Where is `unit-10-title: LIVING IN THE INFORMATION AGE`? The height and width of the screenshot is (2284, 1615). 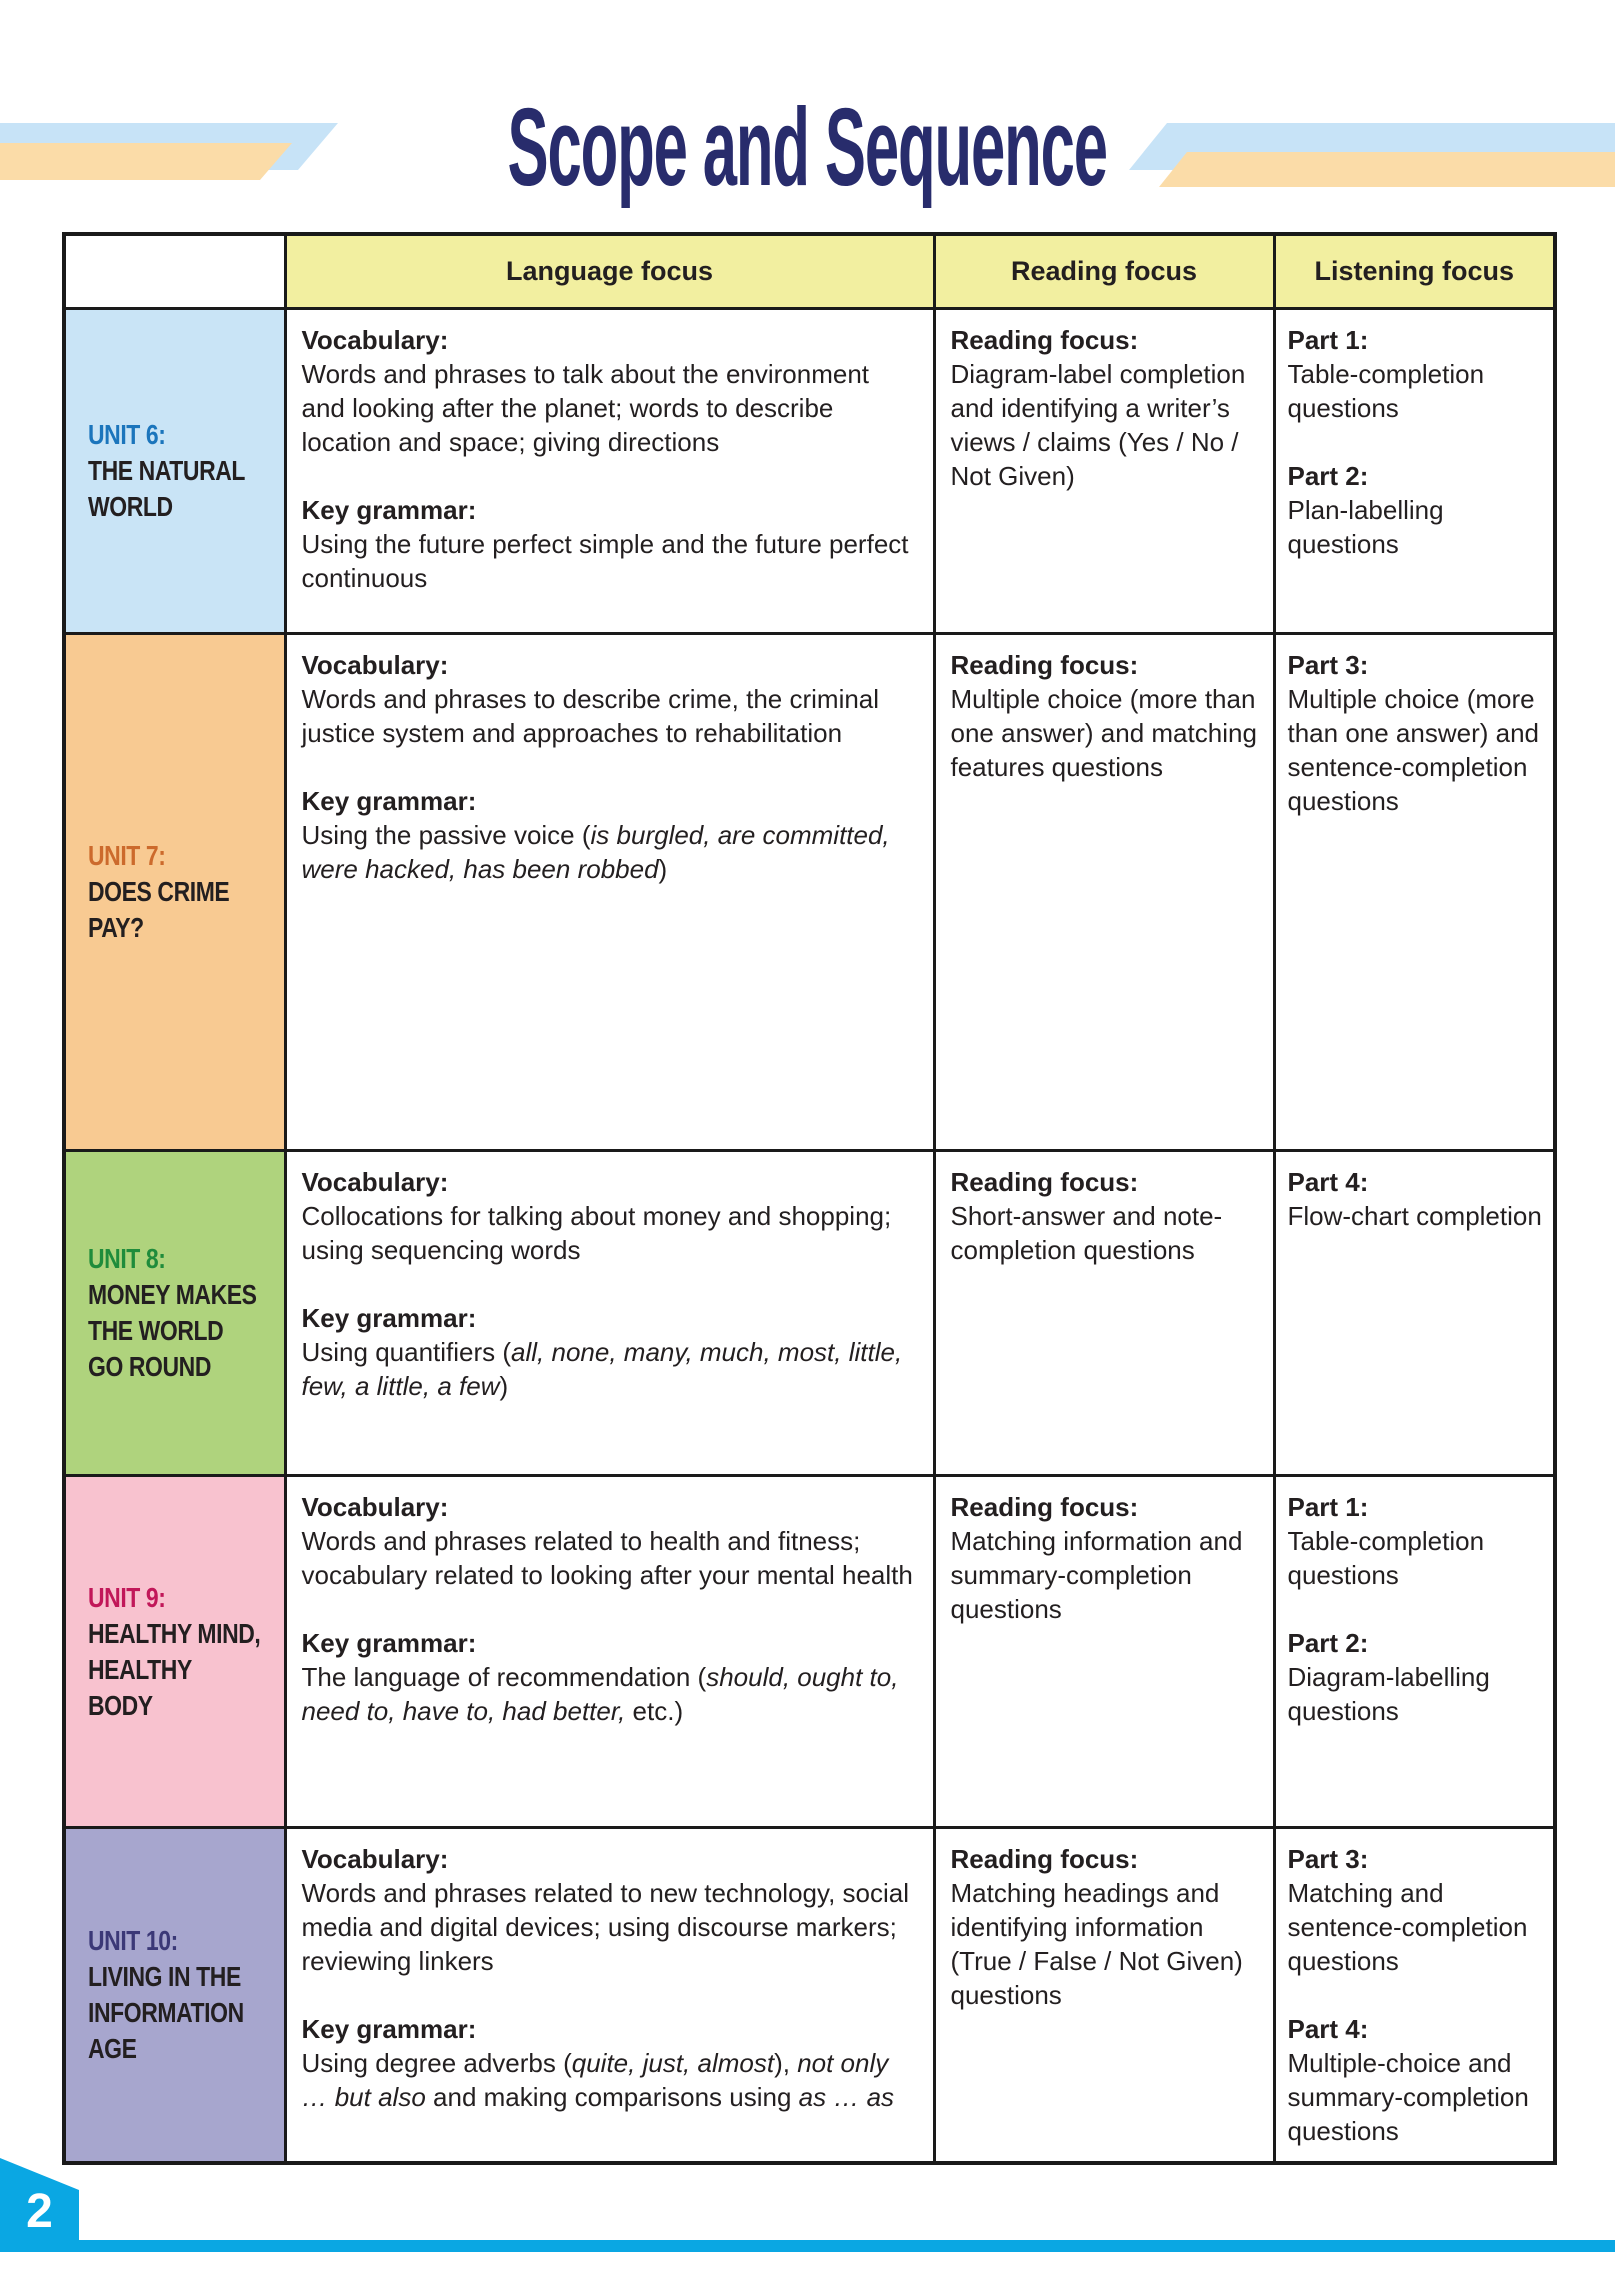
unit-10-title: LIVING IN THE INFORMATION AGE is located at coordinates (166, 2012).